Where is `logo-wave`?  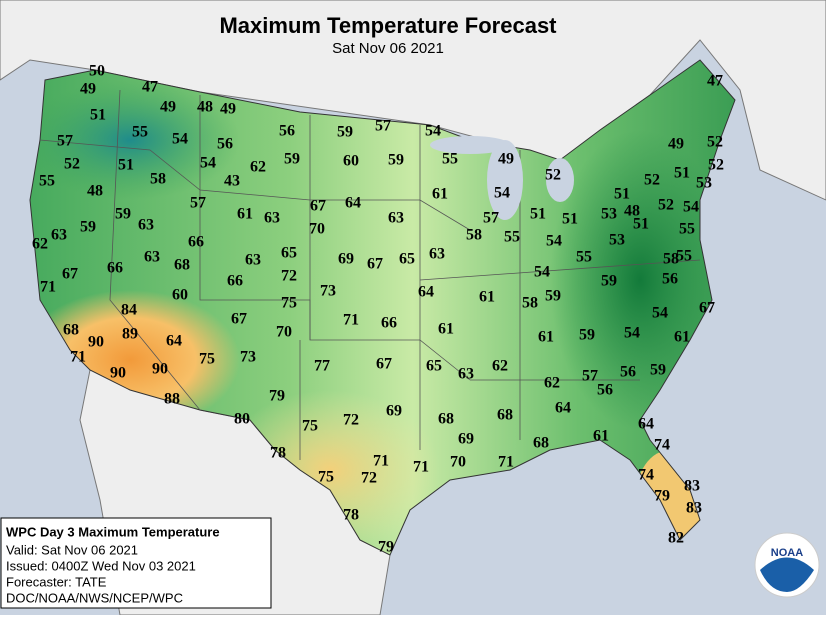 logo-wave is located at coordinates (787, 574).